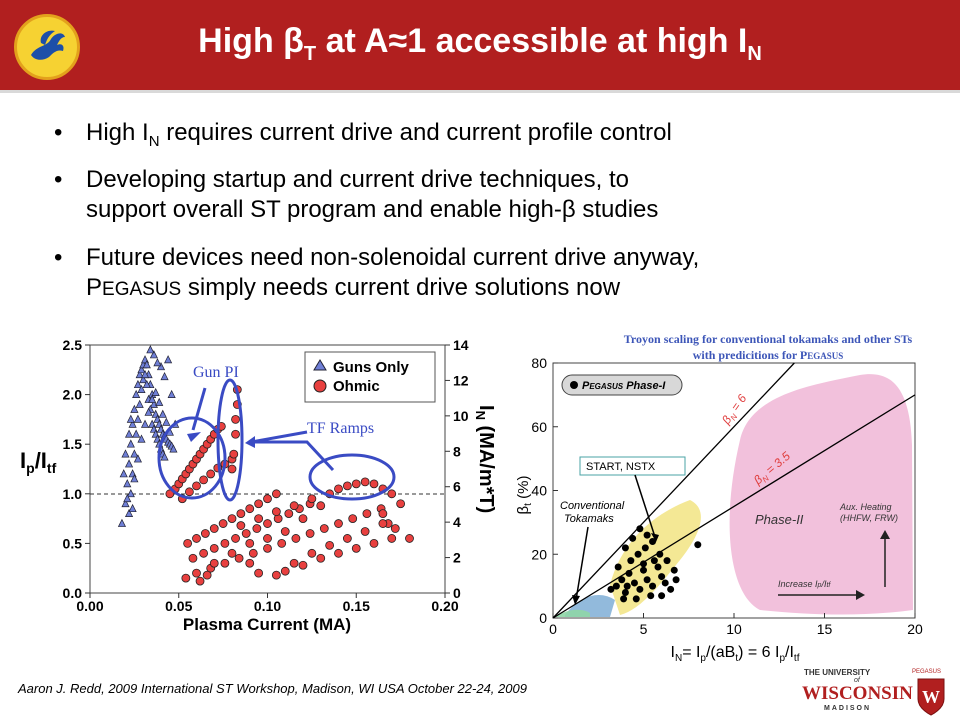  I want to click on legend-ohmic: Ohmic, so click(356, 386).